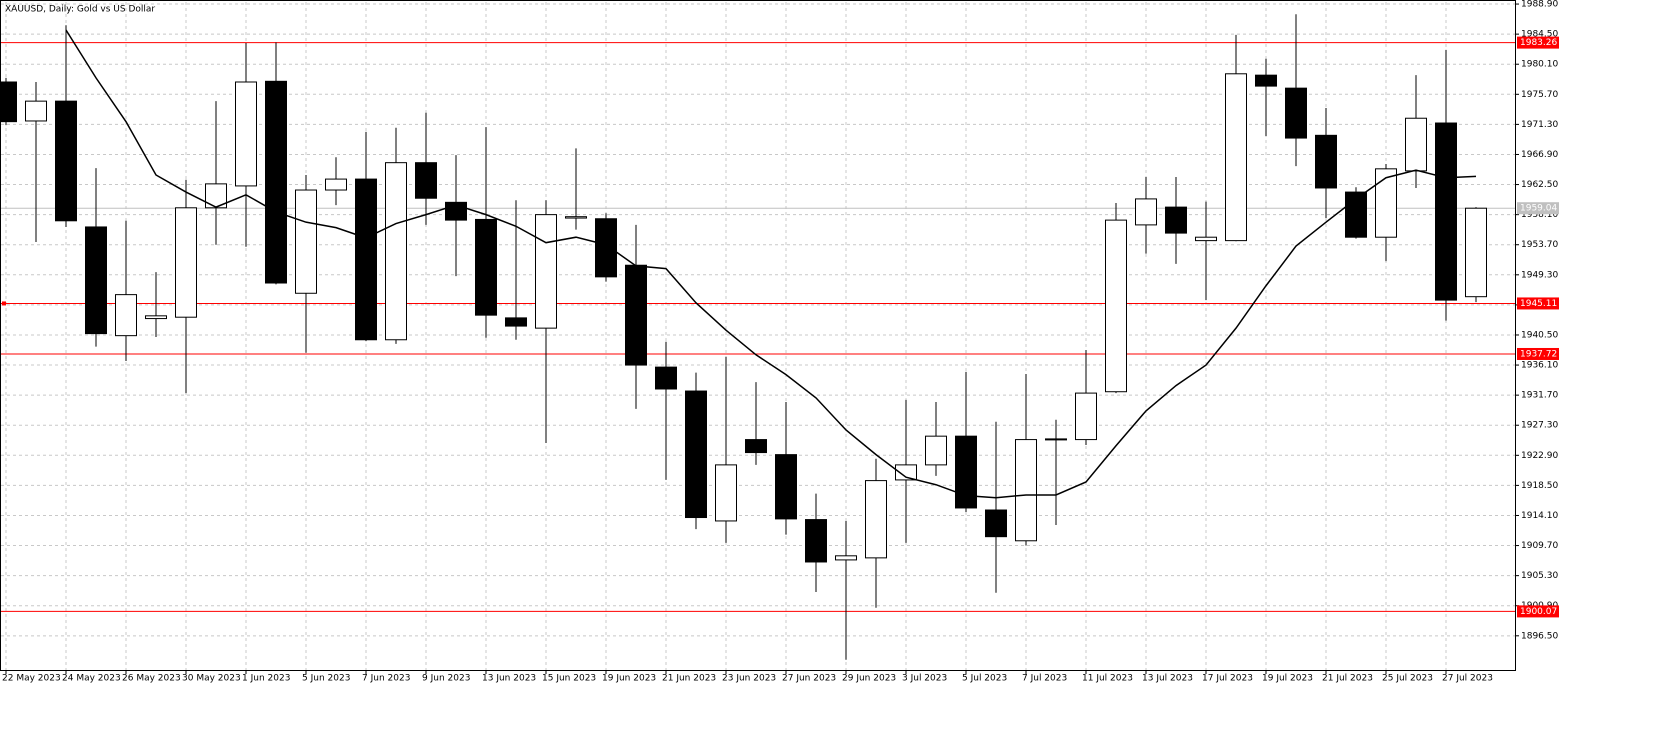 Image resolution: width=1670 pixels, height=730 pixels. Describe the element at coordinates (1539, 396) in the screenshot. I see `y-tick-label: 1931.70` at that location.